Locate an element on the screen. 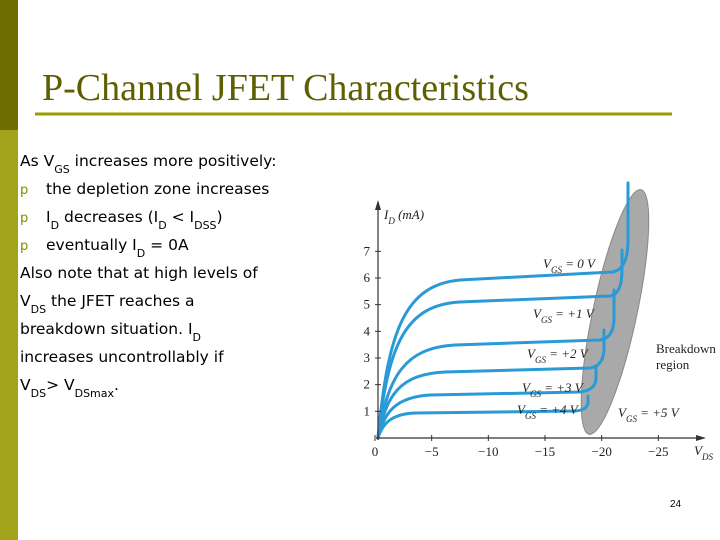 The width and height of the screenshot is (720, 540). x-tick-label: −5 is located at coordinates (432, 451).